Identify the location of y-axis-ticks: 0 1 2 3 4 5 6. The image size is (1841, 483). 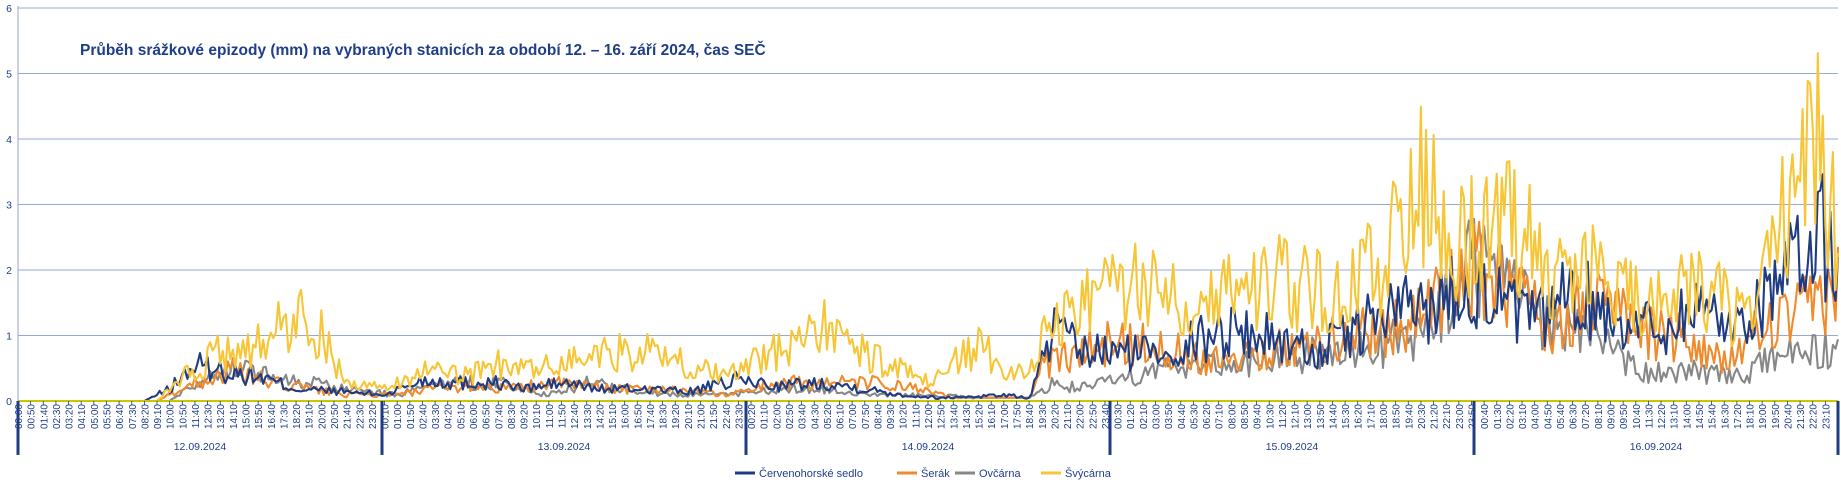
(9, 205).